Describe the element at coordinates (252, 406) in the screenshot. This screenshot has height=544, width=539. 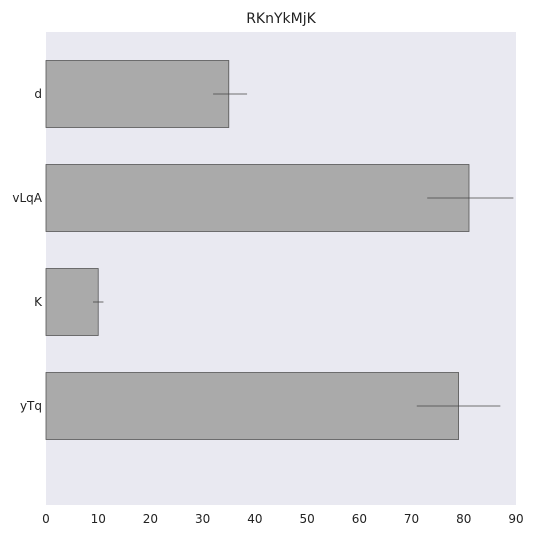
I see `bar-yTq` at that location.